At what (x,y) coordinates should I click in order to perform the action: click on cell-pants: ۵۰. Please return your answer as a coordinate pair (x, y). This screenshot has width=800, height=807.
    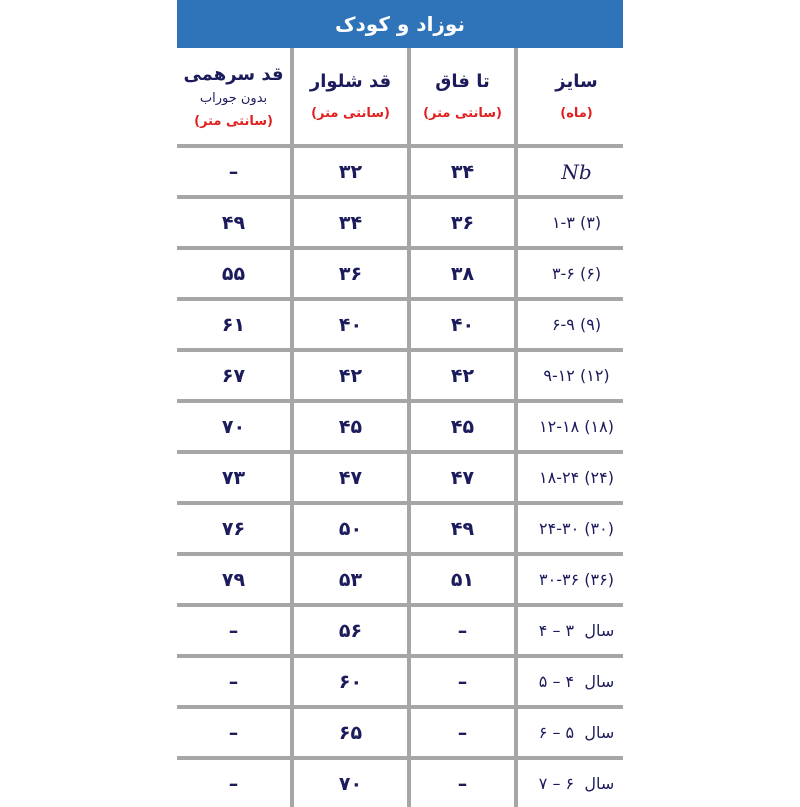
    Looking at the image, I should click on (350, 528).